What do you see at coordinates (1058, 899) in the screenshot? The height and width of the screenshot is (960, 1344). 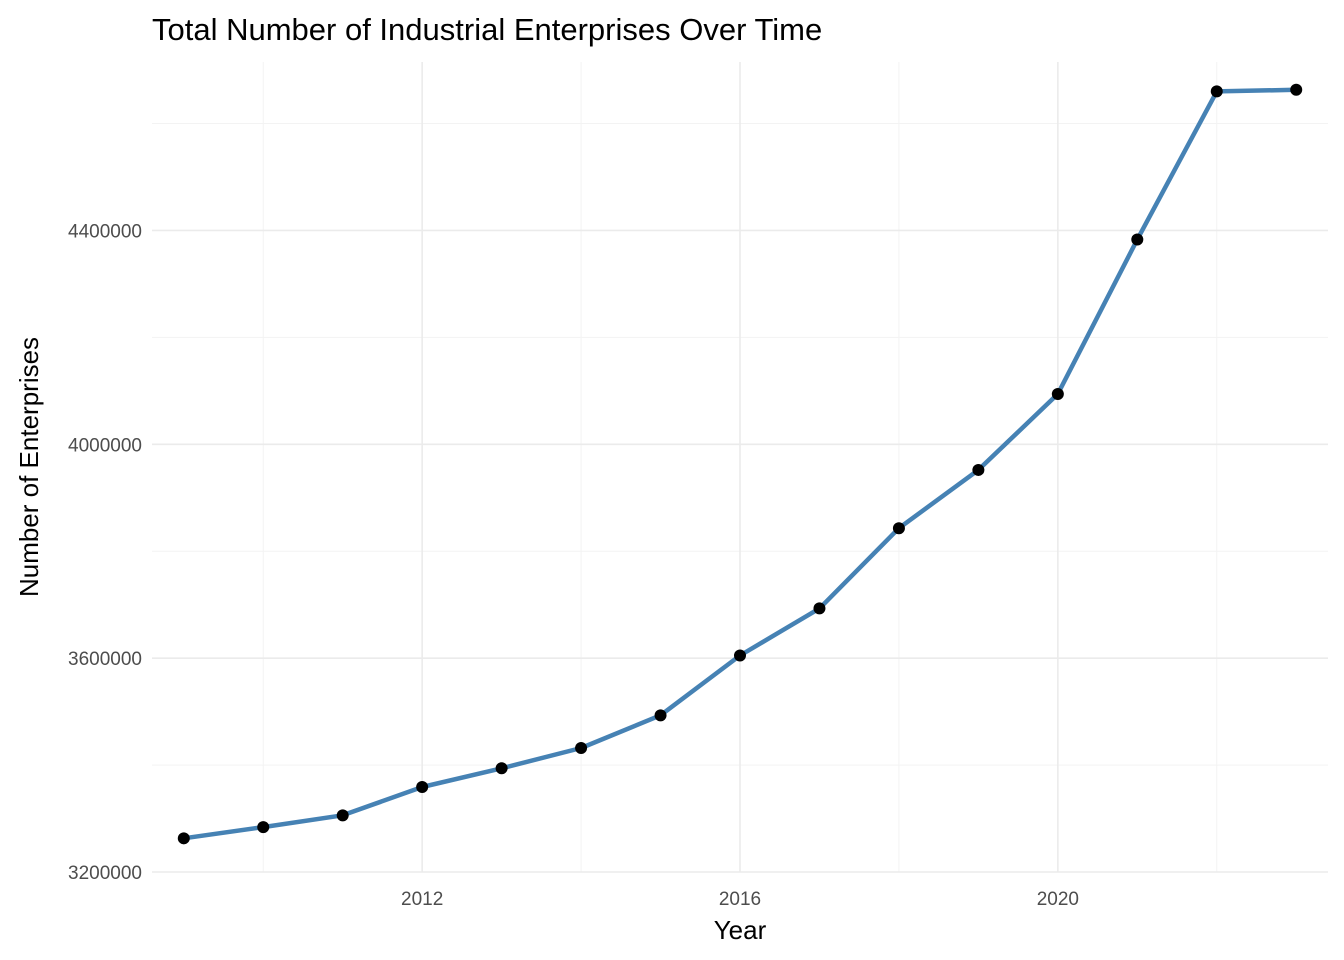 I see `x-tick-label: 2020` at bounding box center [1058, 899].